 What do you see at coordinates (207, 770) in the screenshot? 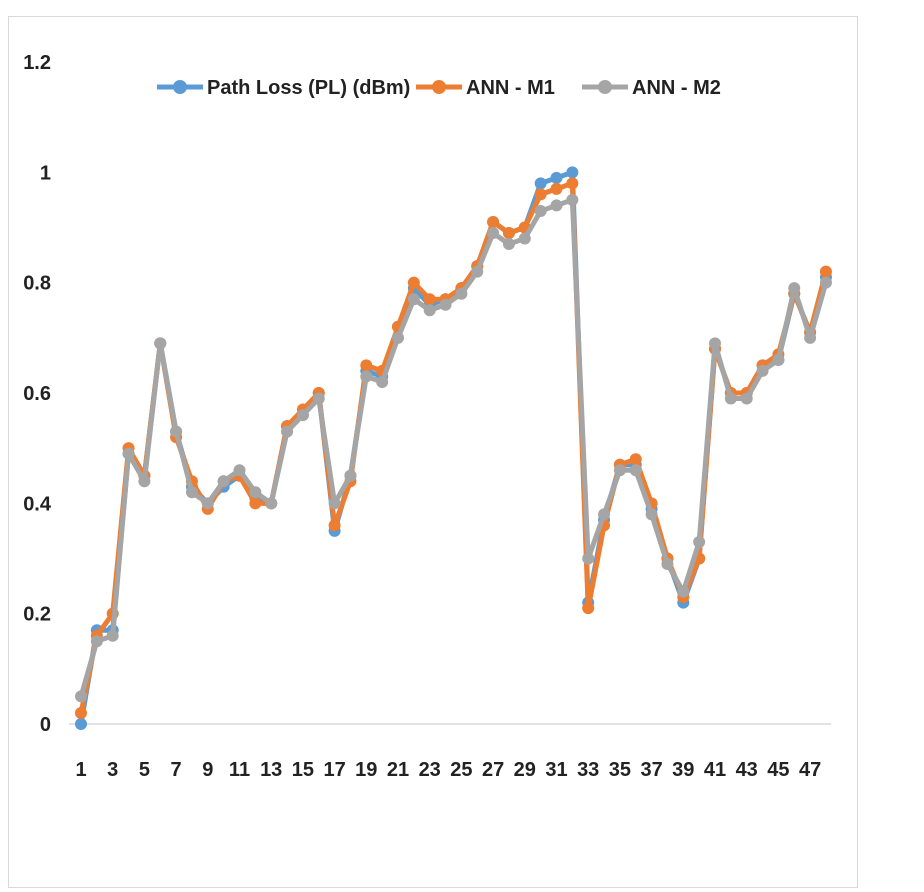
I see `x-tick-label: 9` at bounding box center [207, 770].